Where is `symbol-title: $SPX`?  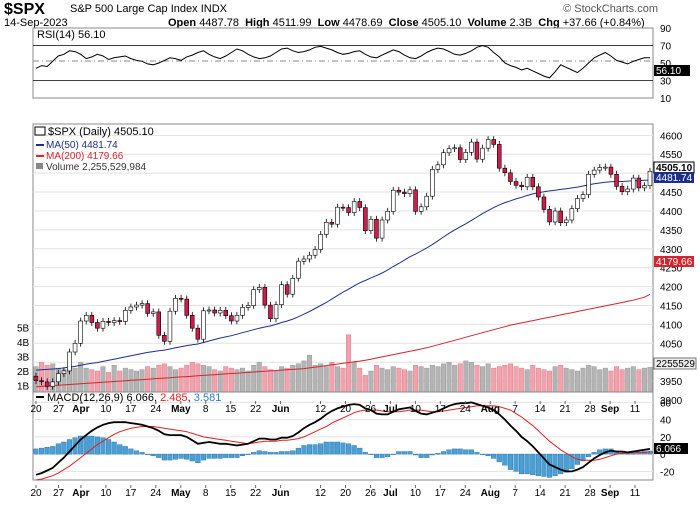
symbol-title: $SPX is located at coordinates (24, 9).